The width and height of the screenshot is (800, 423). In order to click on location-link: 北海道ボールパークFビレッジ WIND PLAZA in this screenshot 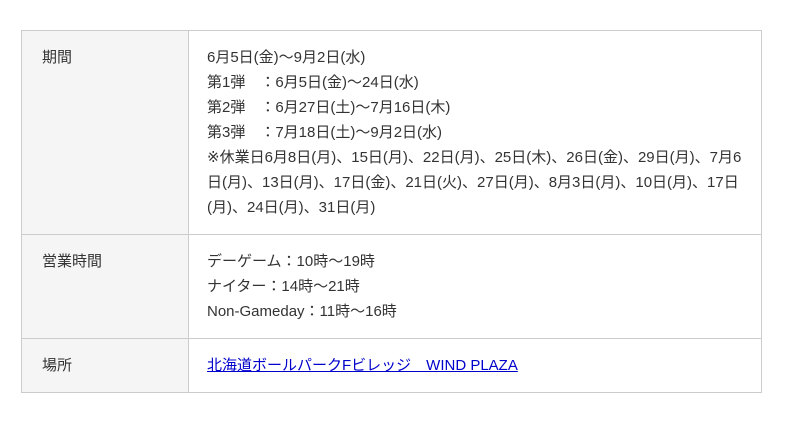, I will do `click(362, 365)`.